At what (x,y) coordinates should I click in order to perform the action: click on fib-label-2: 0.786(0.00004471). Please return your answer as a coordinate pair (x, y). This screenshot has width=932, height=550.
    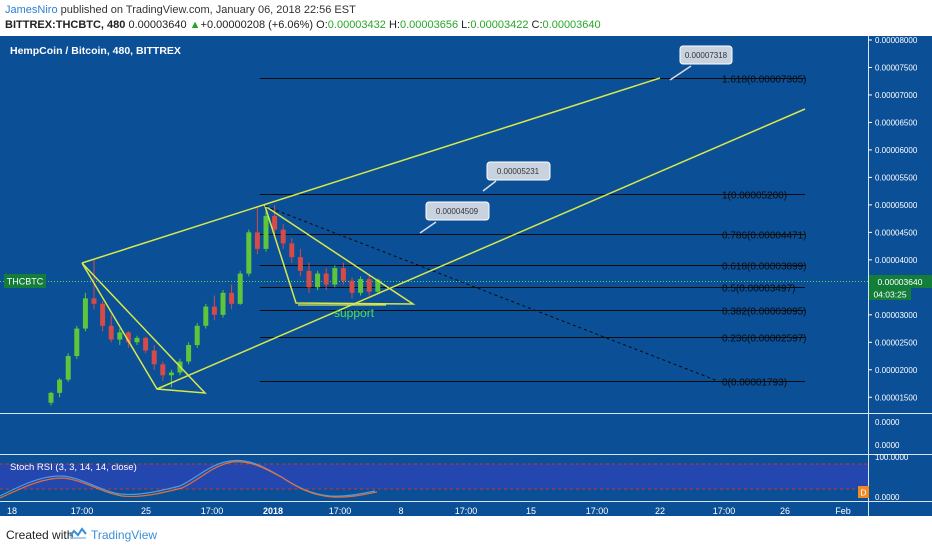
    Looking at the image, I should click on (764, 236).